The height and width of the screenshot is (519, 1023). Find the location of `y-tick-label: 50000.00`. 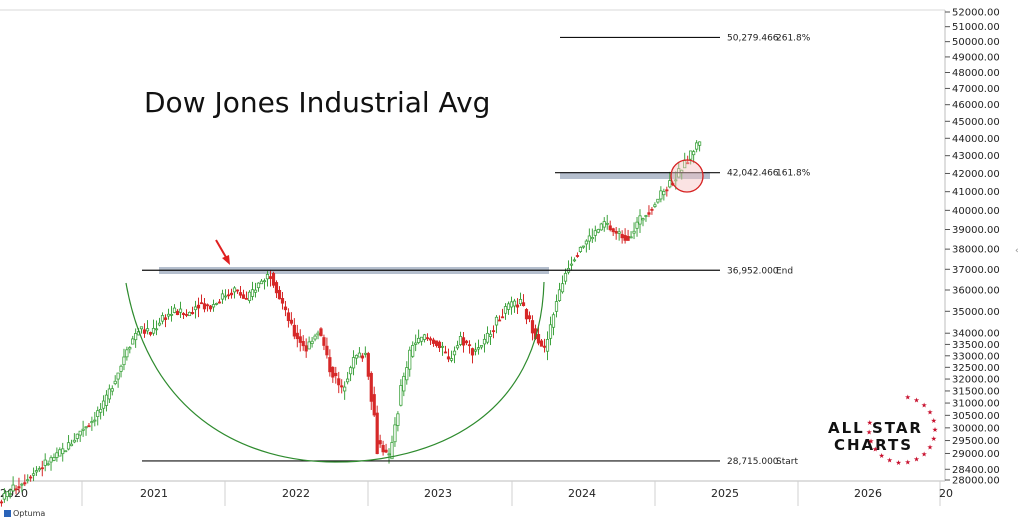

y-tick-label: 50000.00 is located at coordinates (976, 42).